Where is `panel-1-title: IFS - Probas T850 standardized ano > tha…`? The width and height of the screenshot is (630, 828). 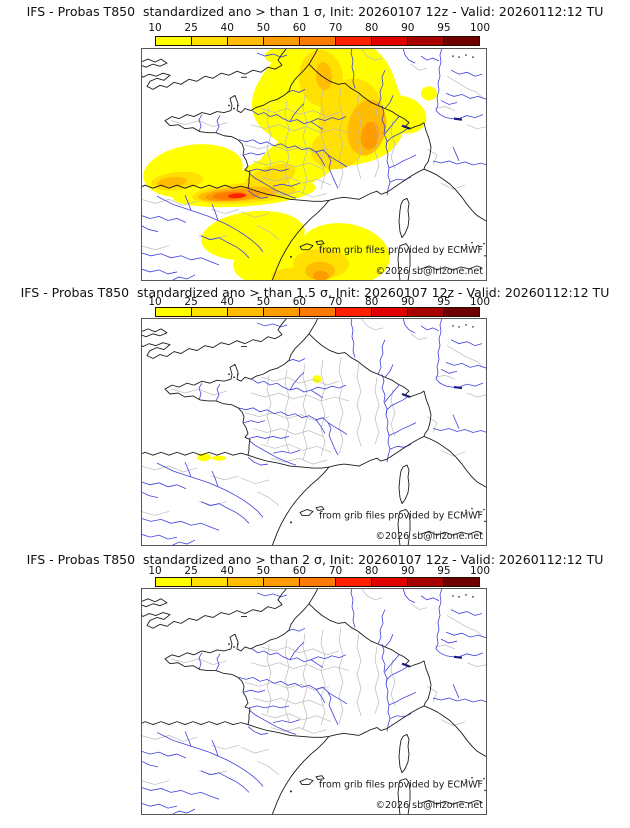
panel-1-title: IFS - Probas T850 standardized ano > tha… is located at coordinates (315, 11).